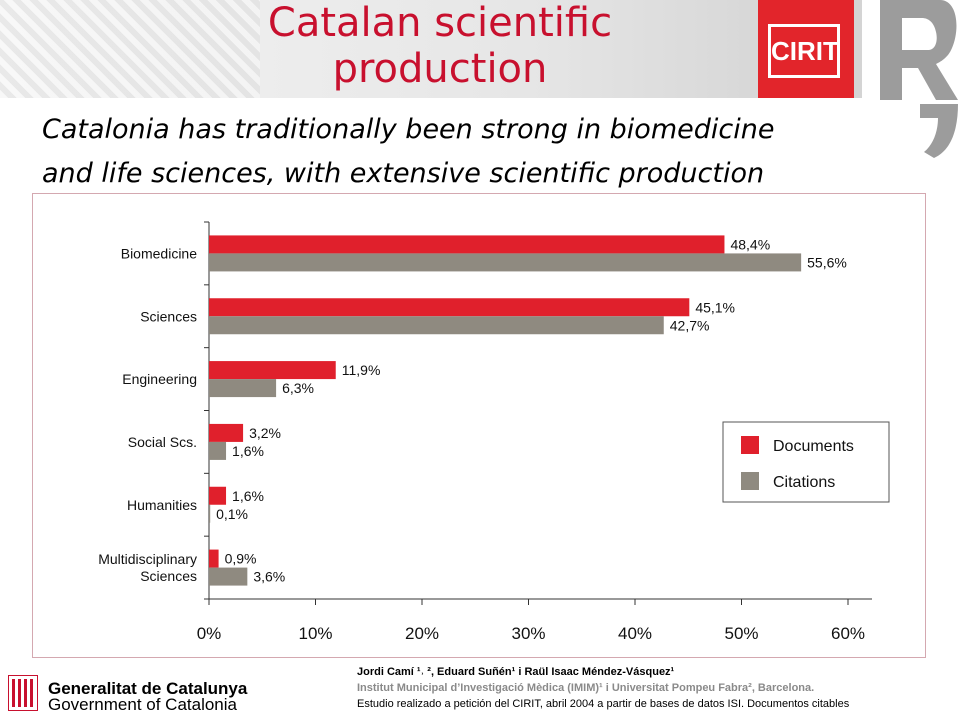  I want to click on documents-data-label: 0,9%, so click(241, 559).